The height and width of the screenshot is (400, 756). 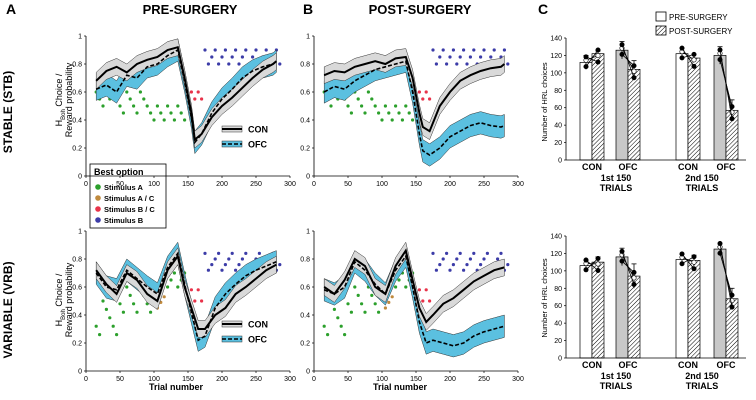 What do you see at coordinates (186, 296) in the screenshot?
I see `ofc-mean-line` at bounding box center [186, 296].